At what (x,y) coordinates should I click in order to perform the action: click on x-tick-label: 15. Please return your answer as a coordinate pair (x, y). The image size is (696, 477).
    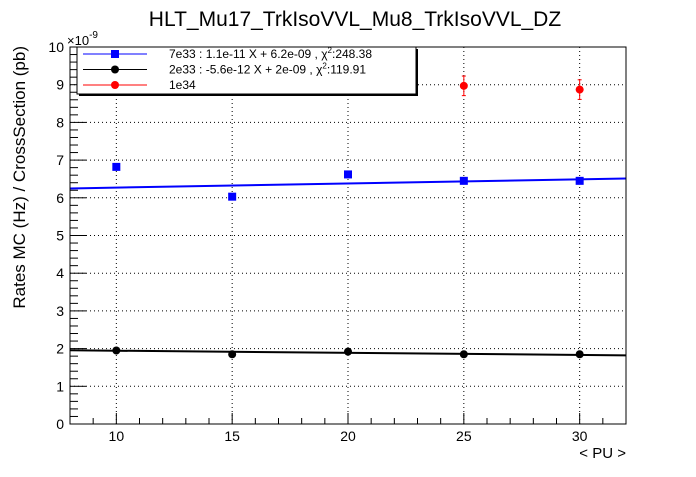
    Looking at the image, I should click on (232, 436).